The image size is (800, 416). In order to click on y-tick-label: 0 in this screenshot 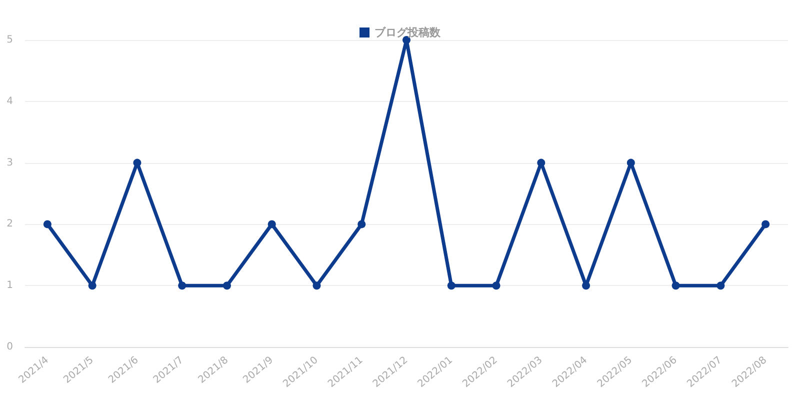, I will do `click(9, 347)`.